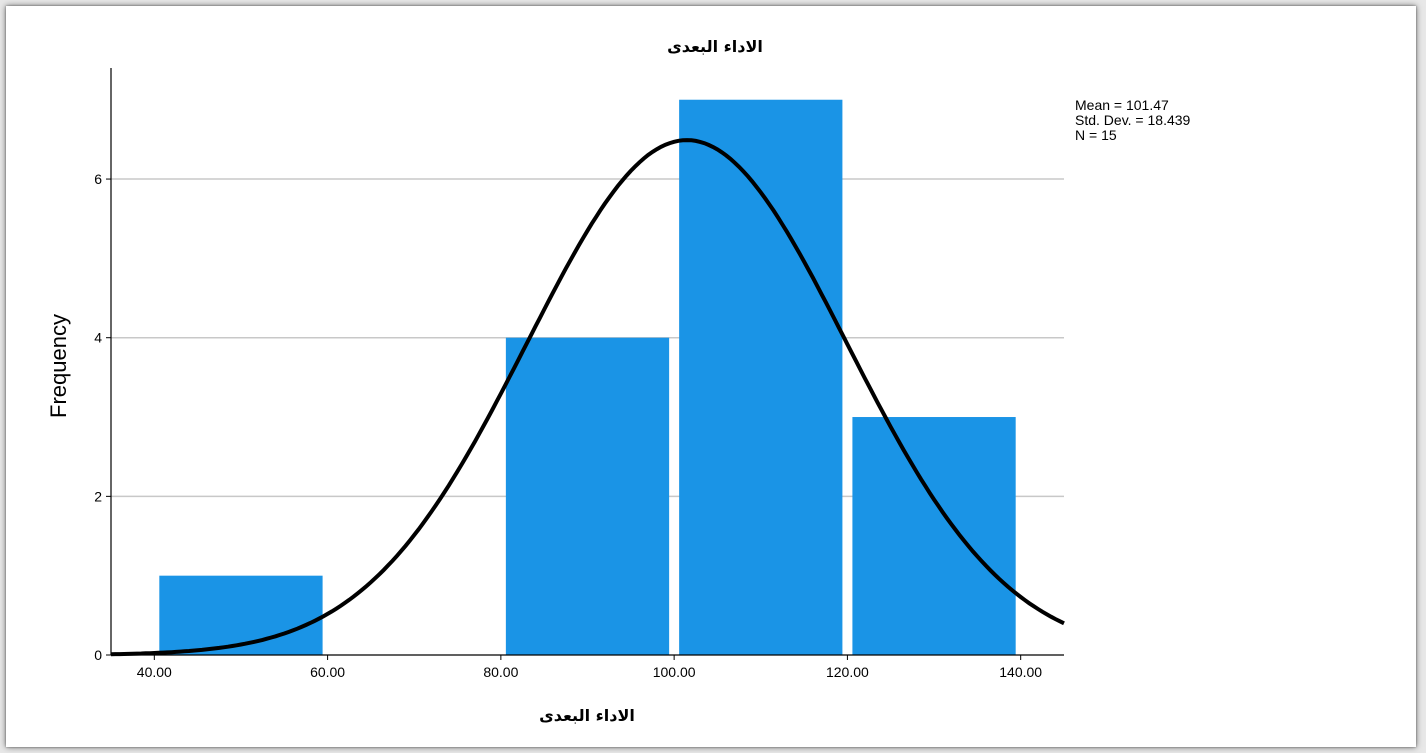 This screenshot has width=1426, height=753. I want to click on y-tick-label-4: 4, so click(98, 338).